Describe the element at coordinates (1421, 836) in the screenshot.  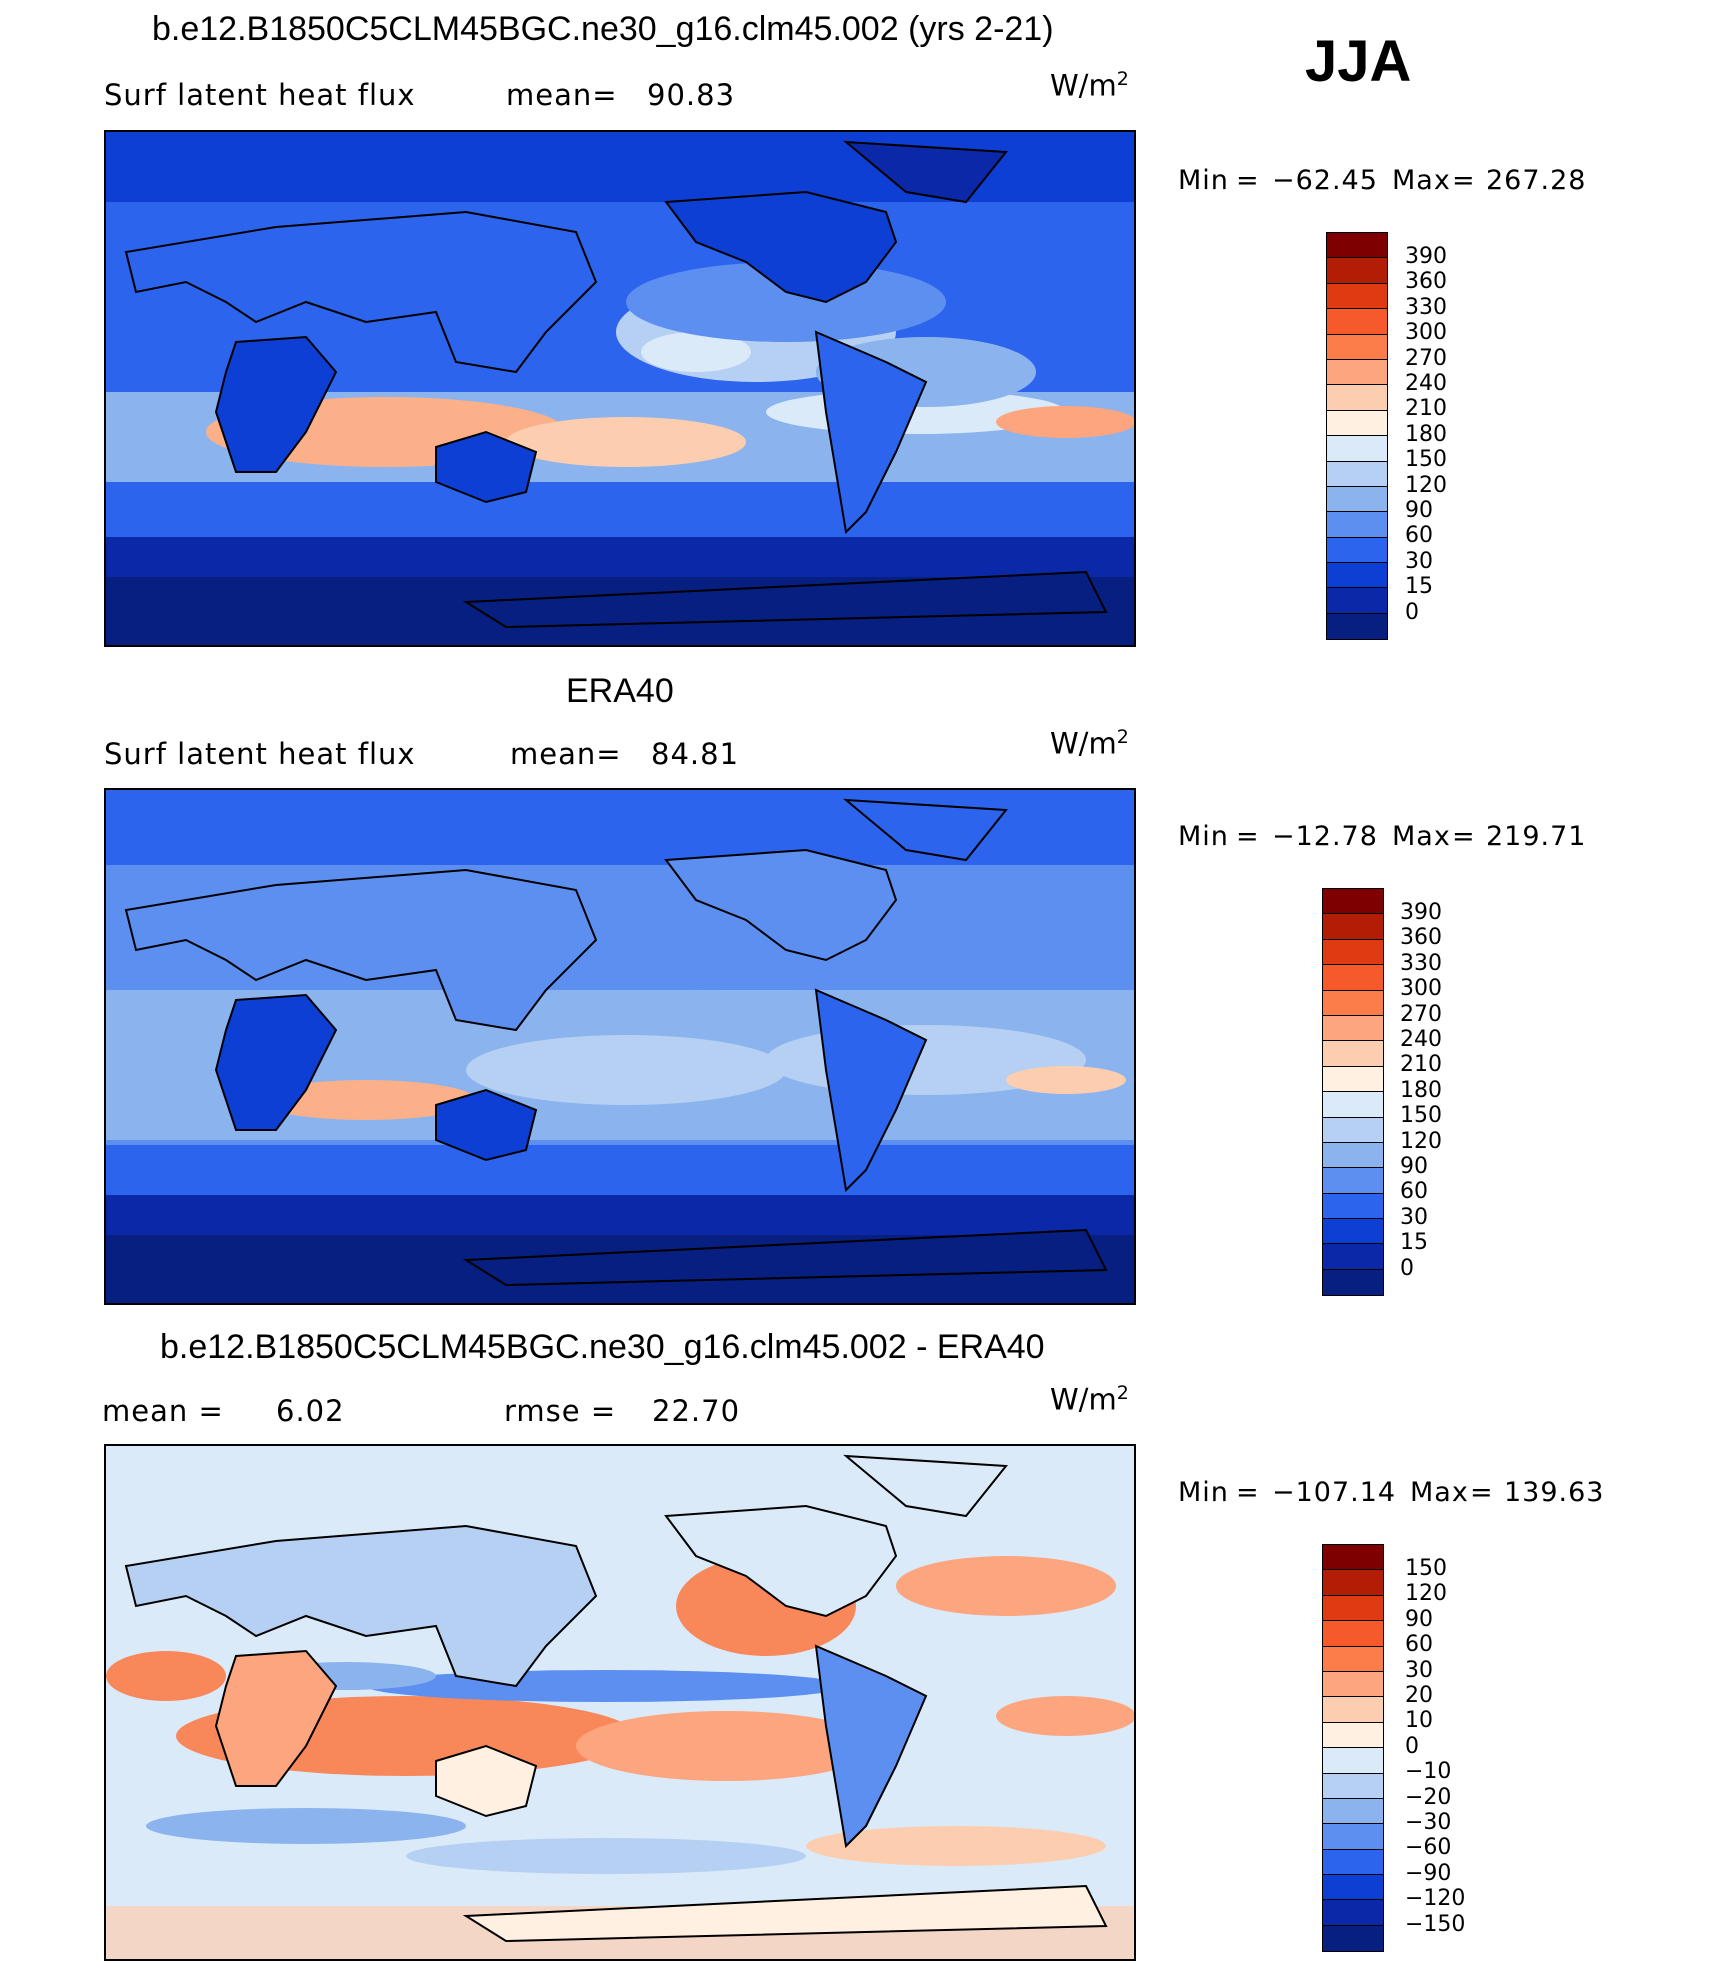
I see `panel-obs-max-label: Max` at that location.